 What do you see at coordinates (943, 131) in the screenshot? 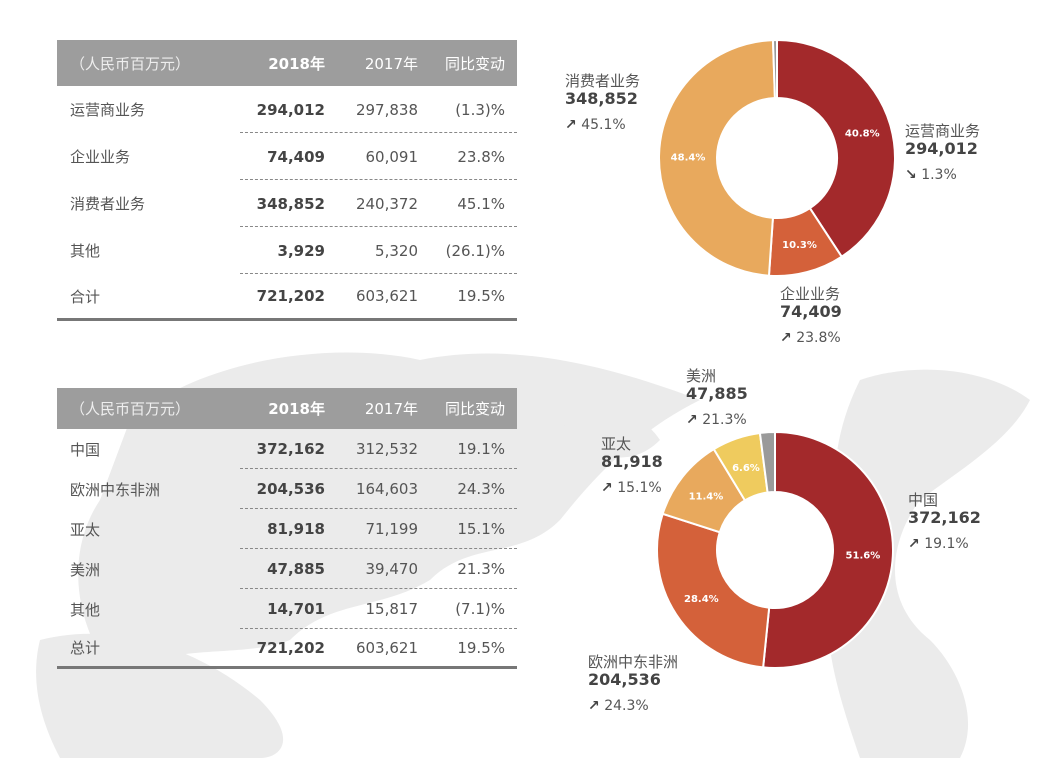
I see `callout-name: 运营商业务` at bounding box center [943, 131].